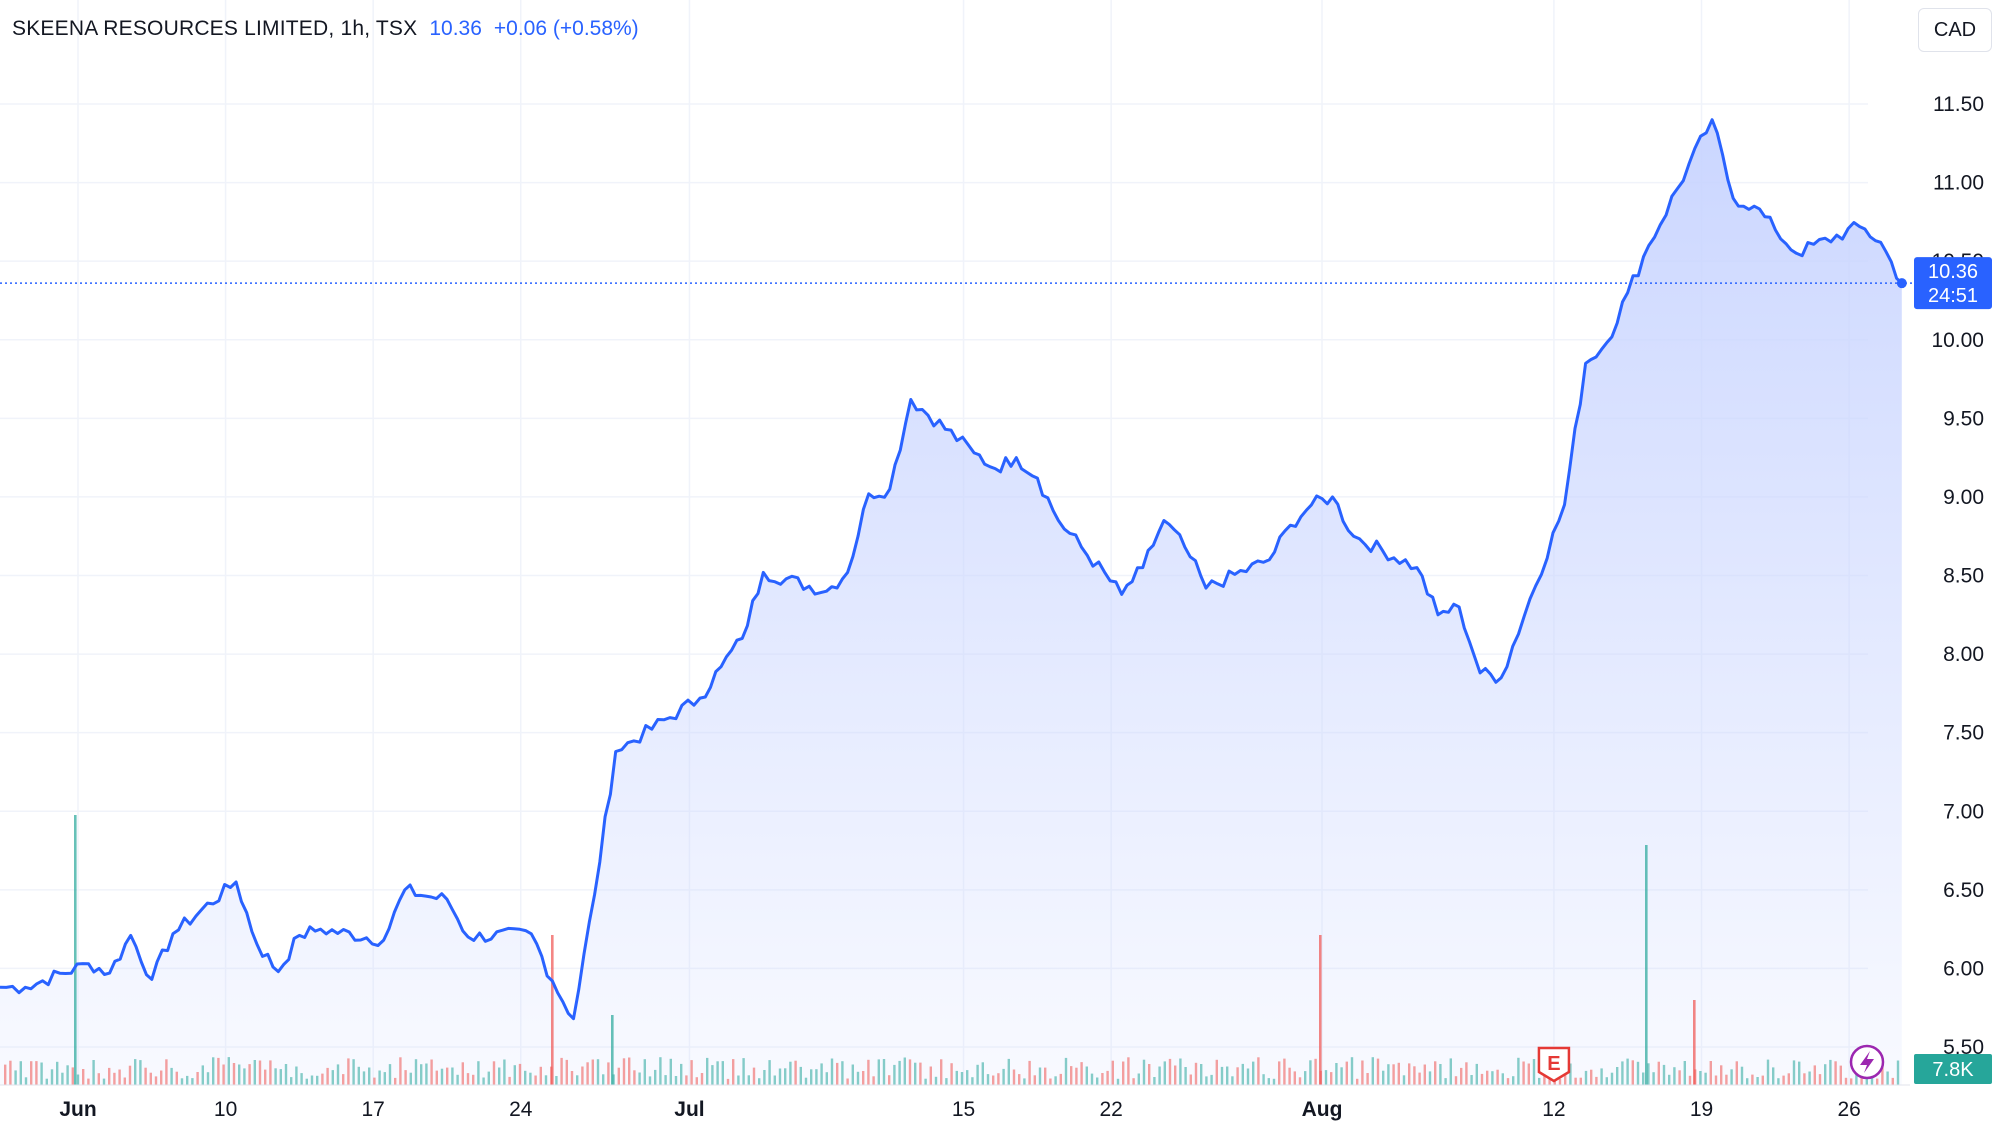 The height and width of the screenshot is (1136, 2000). What do you see at coordinates (566, 28) in the screenshot?
I see `price-change: +0.06 (+0.58%)` at bounding box center [566, 28].